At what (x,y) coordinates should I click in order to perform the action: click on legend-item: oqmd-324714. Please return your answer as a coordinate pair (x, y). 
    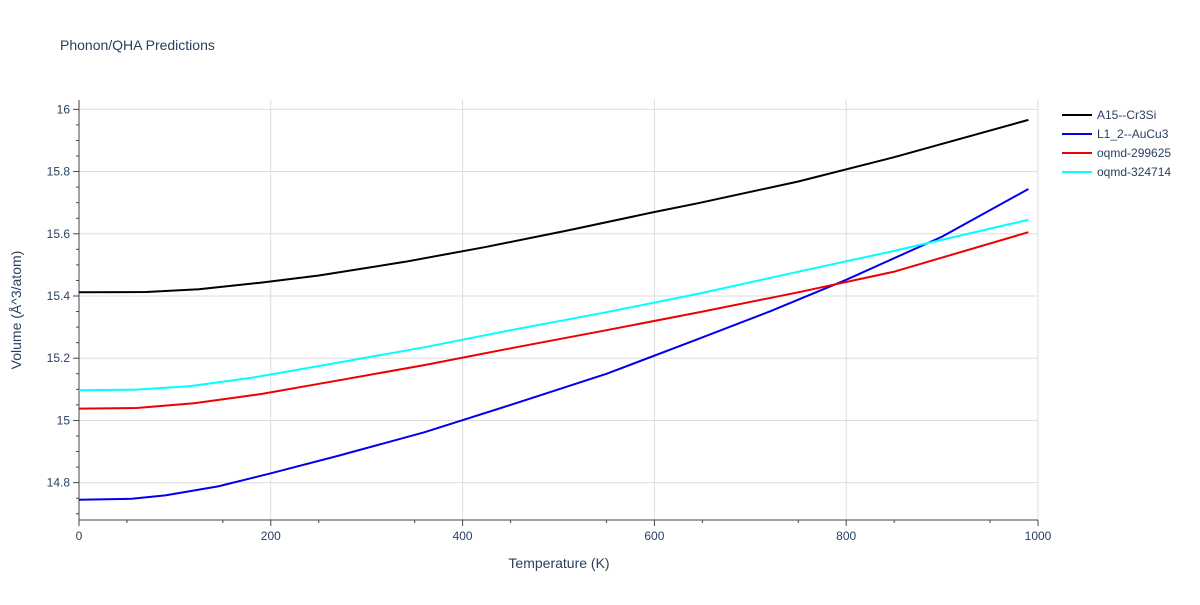
    Looking at the image, I should click on (1116, 172).